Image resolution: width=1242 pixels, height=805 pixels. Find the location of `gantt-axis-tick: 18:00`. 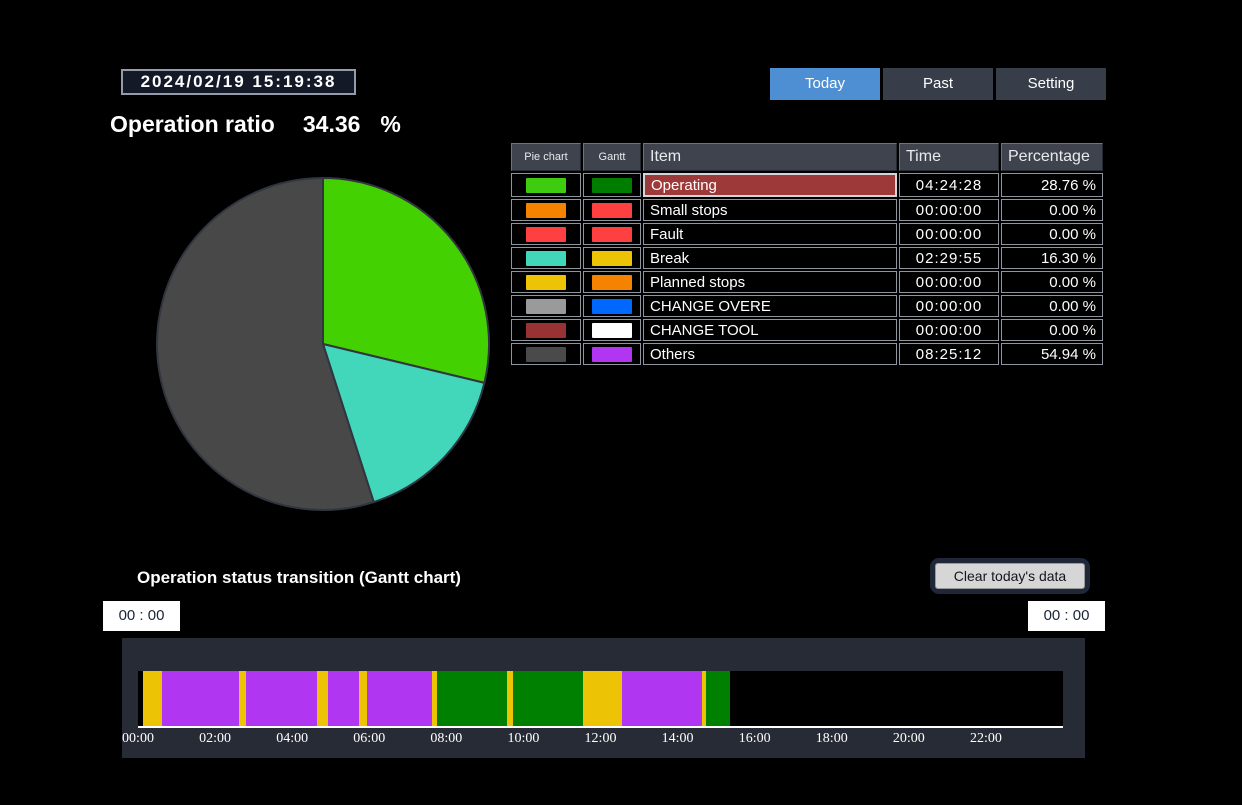

gantt-axis-tick: 18:00 is located at coordinates (831, 738).